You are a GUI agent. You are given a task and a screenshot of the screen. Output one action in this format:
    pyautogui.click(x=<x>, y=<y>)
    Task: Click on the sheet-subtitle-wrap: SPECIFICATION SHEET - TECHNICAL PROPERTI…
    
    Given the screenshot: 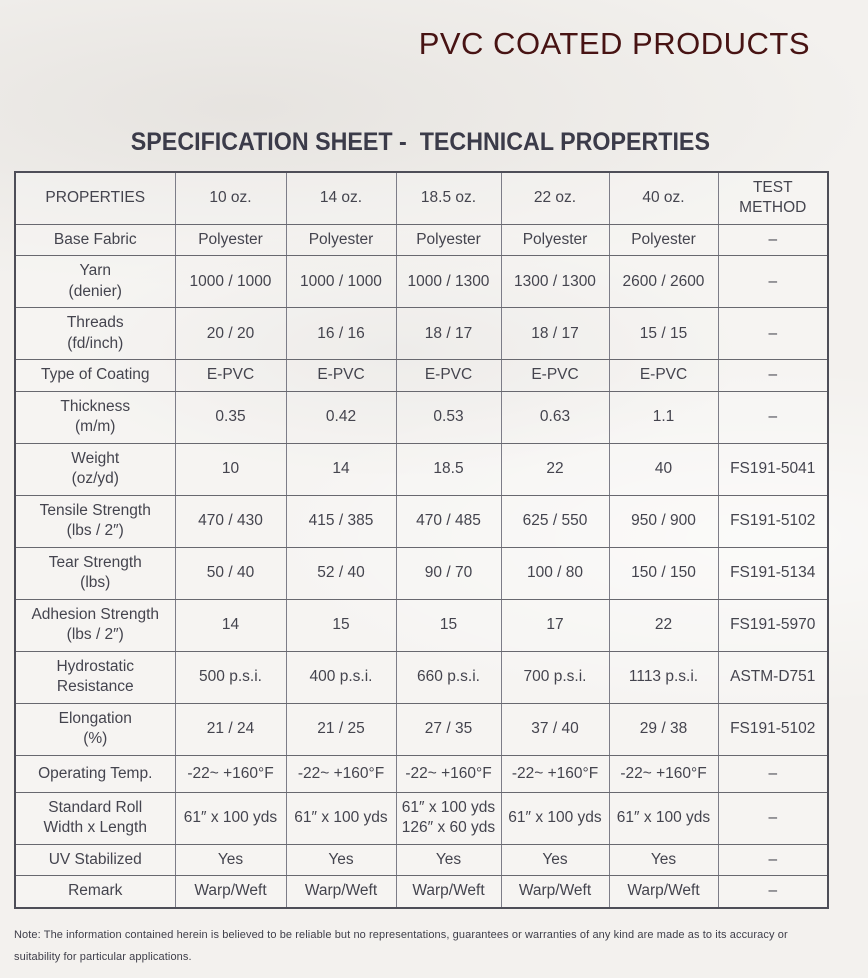 What is the action you would take?
    pyautogui.click(x=420, y=142)
    